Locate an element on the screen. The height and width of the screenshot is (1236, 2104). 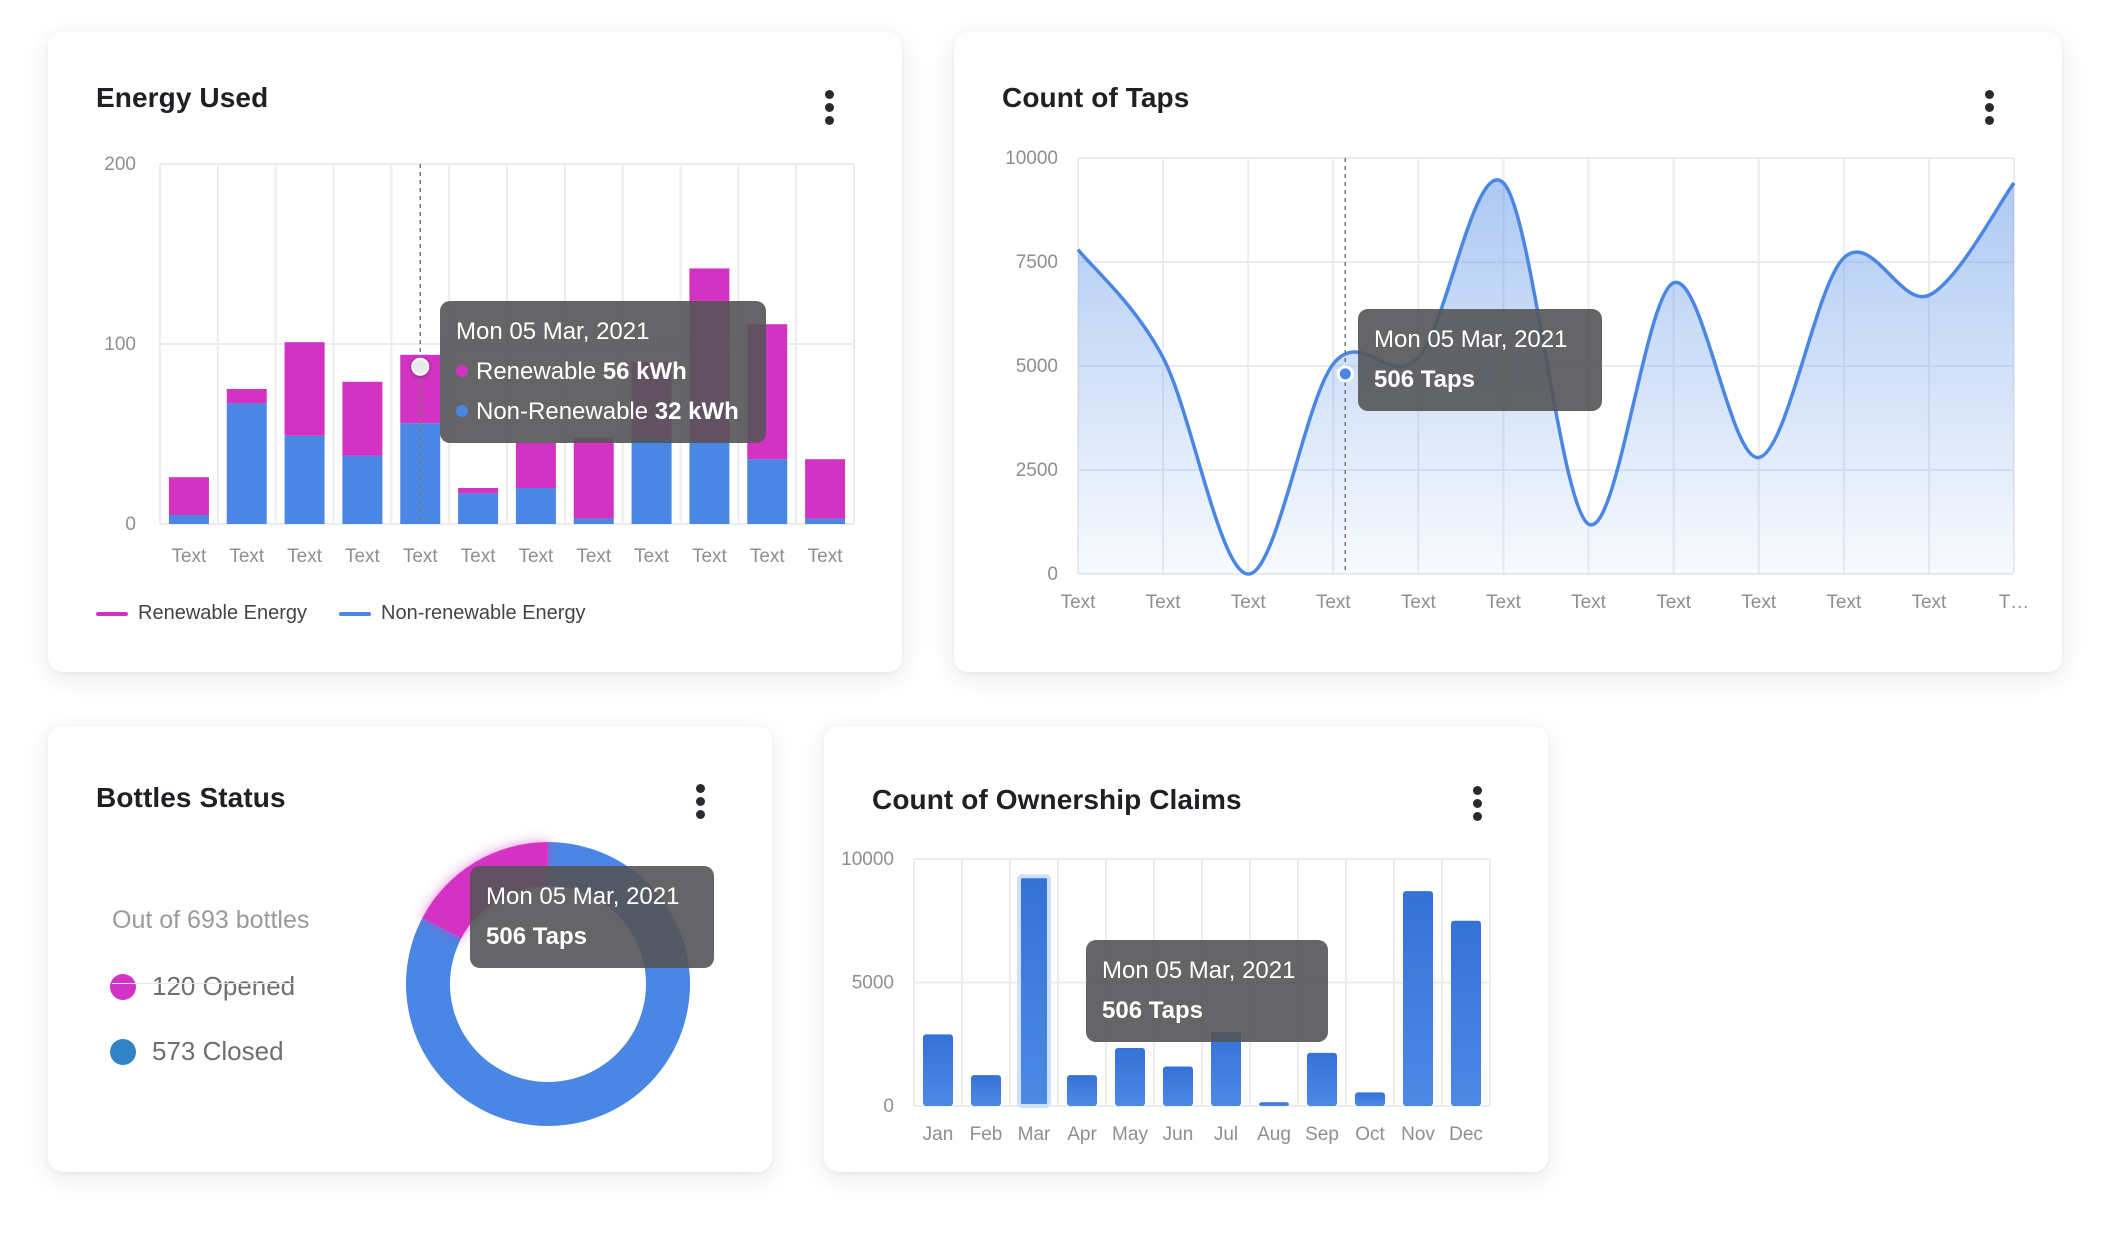
bottles-menu-icon is located at coordinates (701, 802).